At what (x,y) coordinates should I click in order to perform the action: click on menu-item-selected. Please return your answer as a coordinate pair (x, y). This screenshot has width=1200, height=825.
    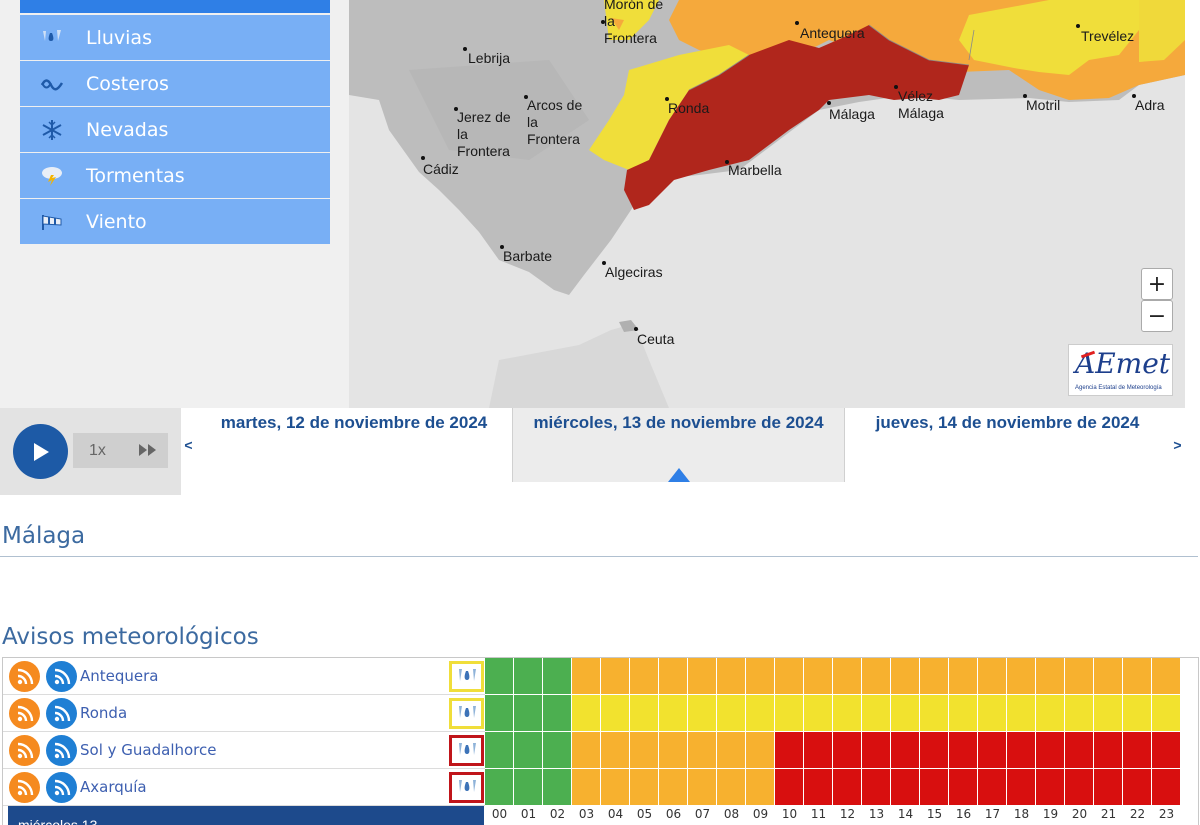
    Looking at the image, I should click on (175, 6).